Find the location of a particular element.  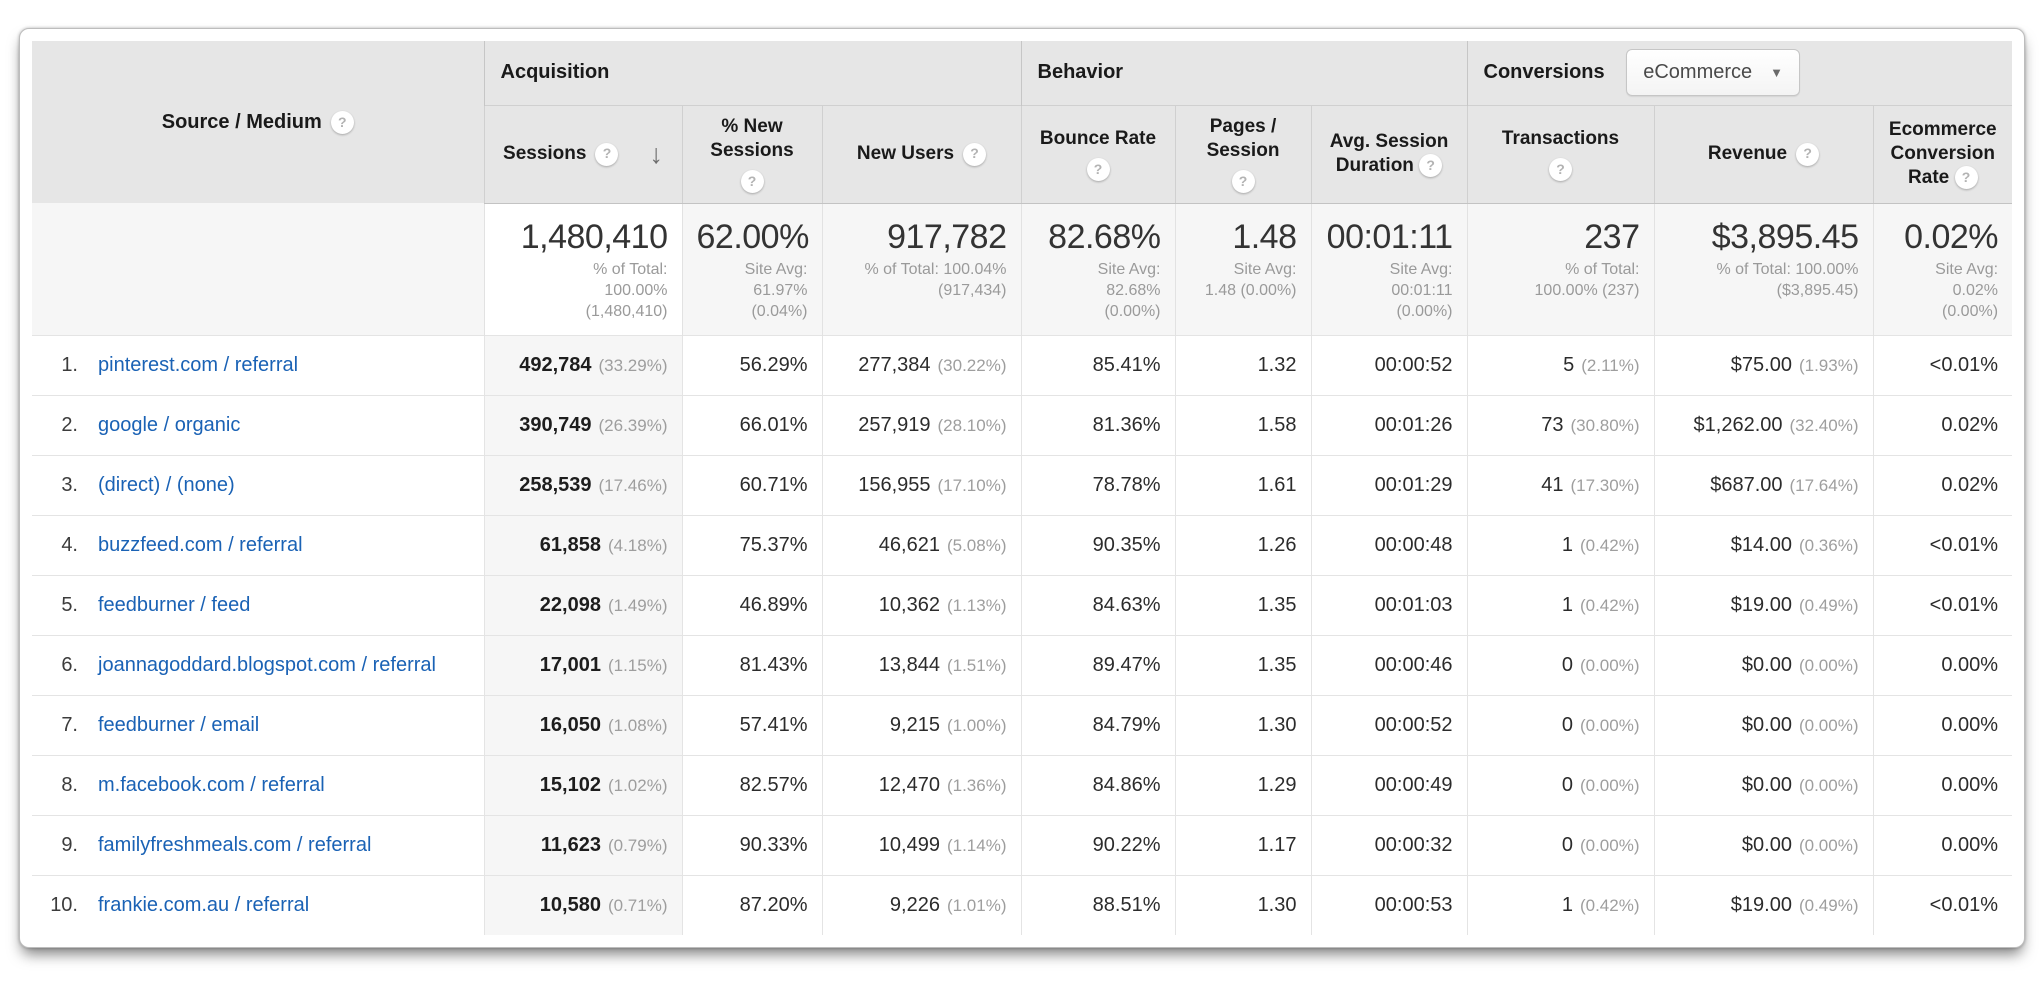

column-header-ecommerce-conversion-rate: Ecommerce Conversion Rate ? is located at coordinates (1942, 154).